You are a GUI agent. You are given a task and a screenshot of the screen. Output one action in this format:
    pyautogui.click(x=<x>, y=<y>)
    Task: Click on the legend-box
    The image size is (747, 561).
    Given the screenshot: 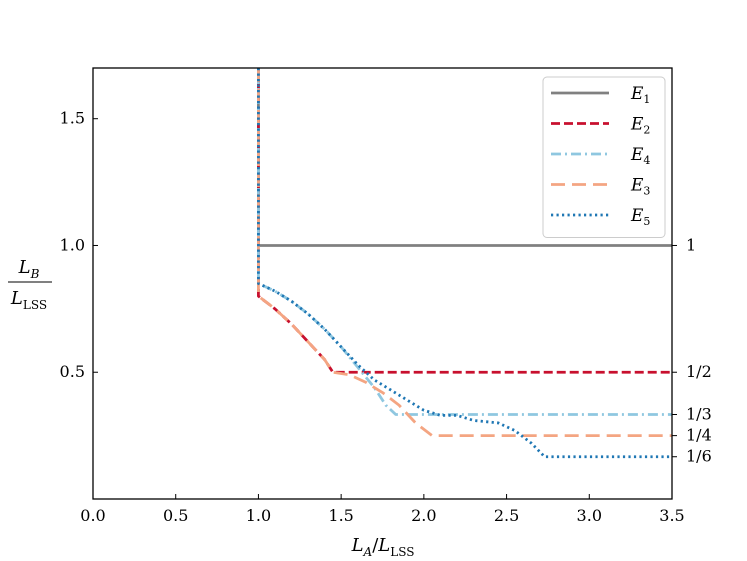 What is the action you would take?
    pyautogui.click(x=604, y=157)
    